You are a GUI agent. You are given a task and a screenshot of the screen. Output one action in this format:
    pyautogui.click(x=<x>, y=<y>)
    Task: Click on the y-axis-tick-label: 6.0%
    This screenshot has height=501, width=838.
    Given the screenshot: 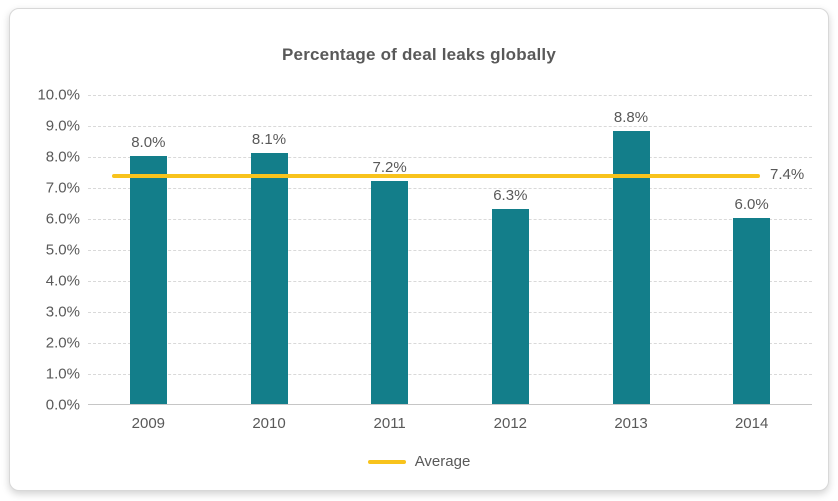 What is the action you would take?
    pyautogui.click(x=62, y=219)
    